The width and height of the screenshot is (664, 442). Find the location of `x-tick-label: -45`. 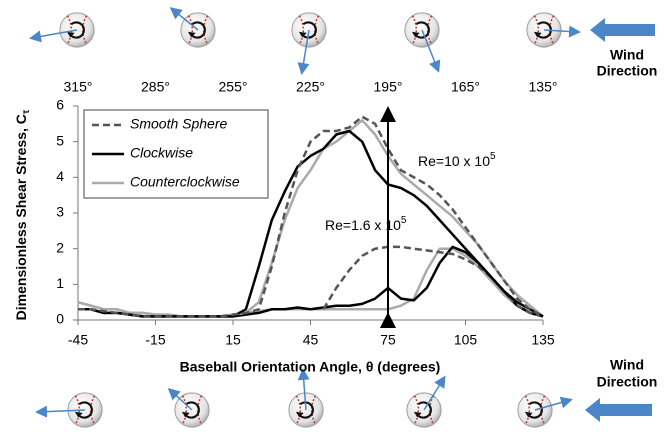

x-tick-label: -45 is located at coordinates (78, 340).